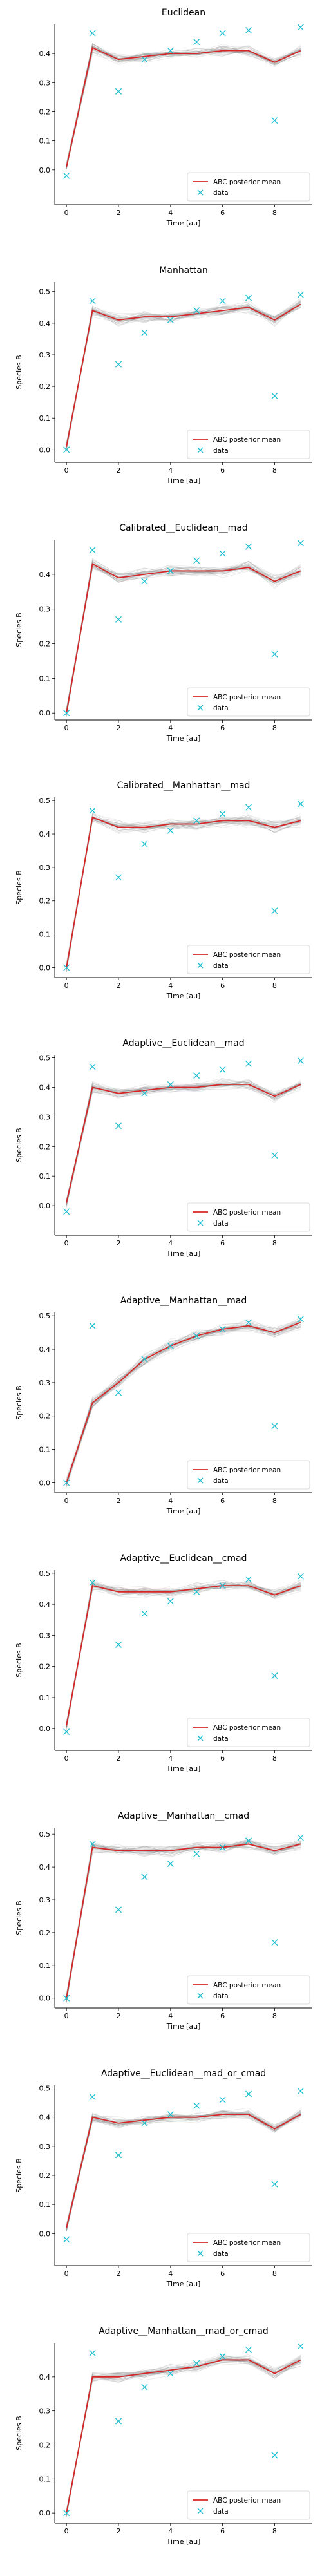  What do you see at coordinates (170, 728) in the screenshot?
I see `x-tick-label: 4` at bounding box center [170, 728].